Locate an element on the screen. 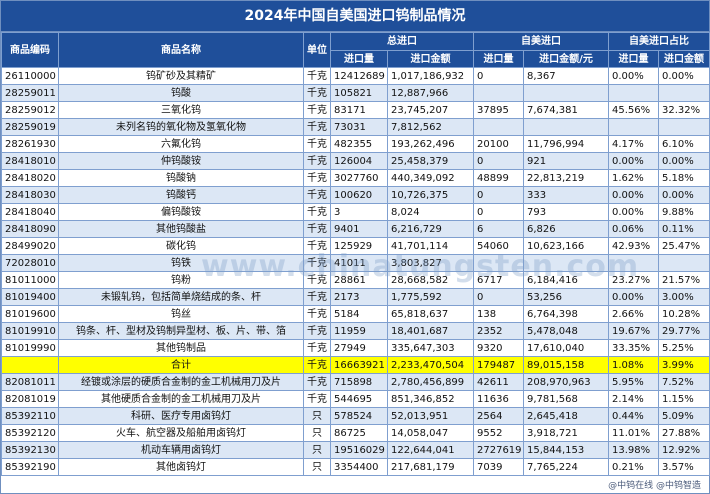  header-code: 商品编码 is located at coordinates (30, 50).